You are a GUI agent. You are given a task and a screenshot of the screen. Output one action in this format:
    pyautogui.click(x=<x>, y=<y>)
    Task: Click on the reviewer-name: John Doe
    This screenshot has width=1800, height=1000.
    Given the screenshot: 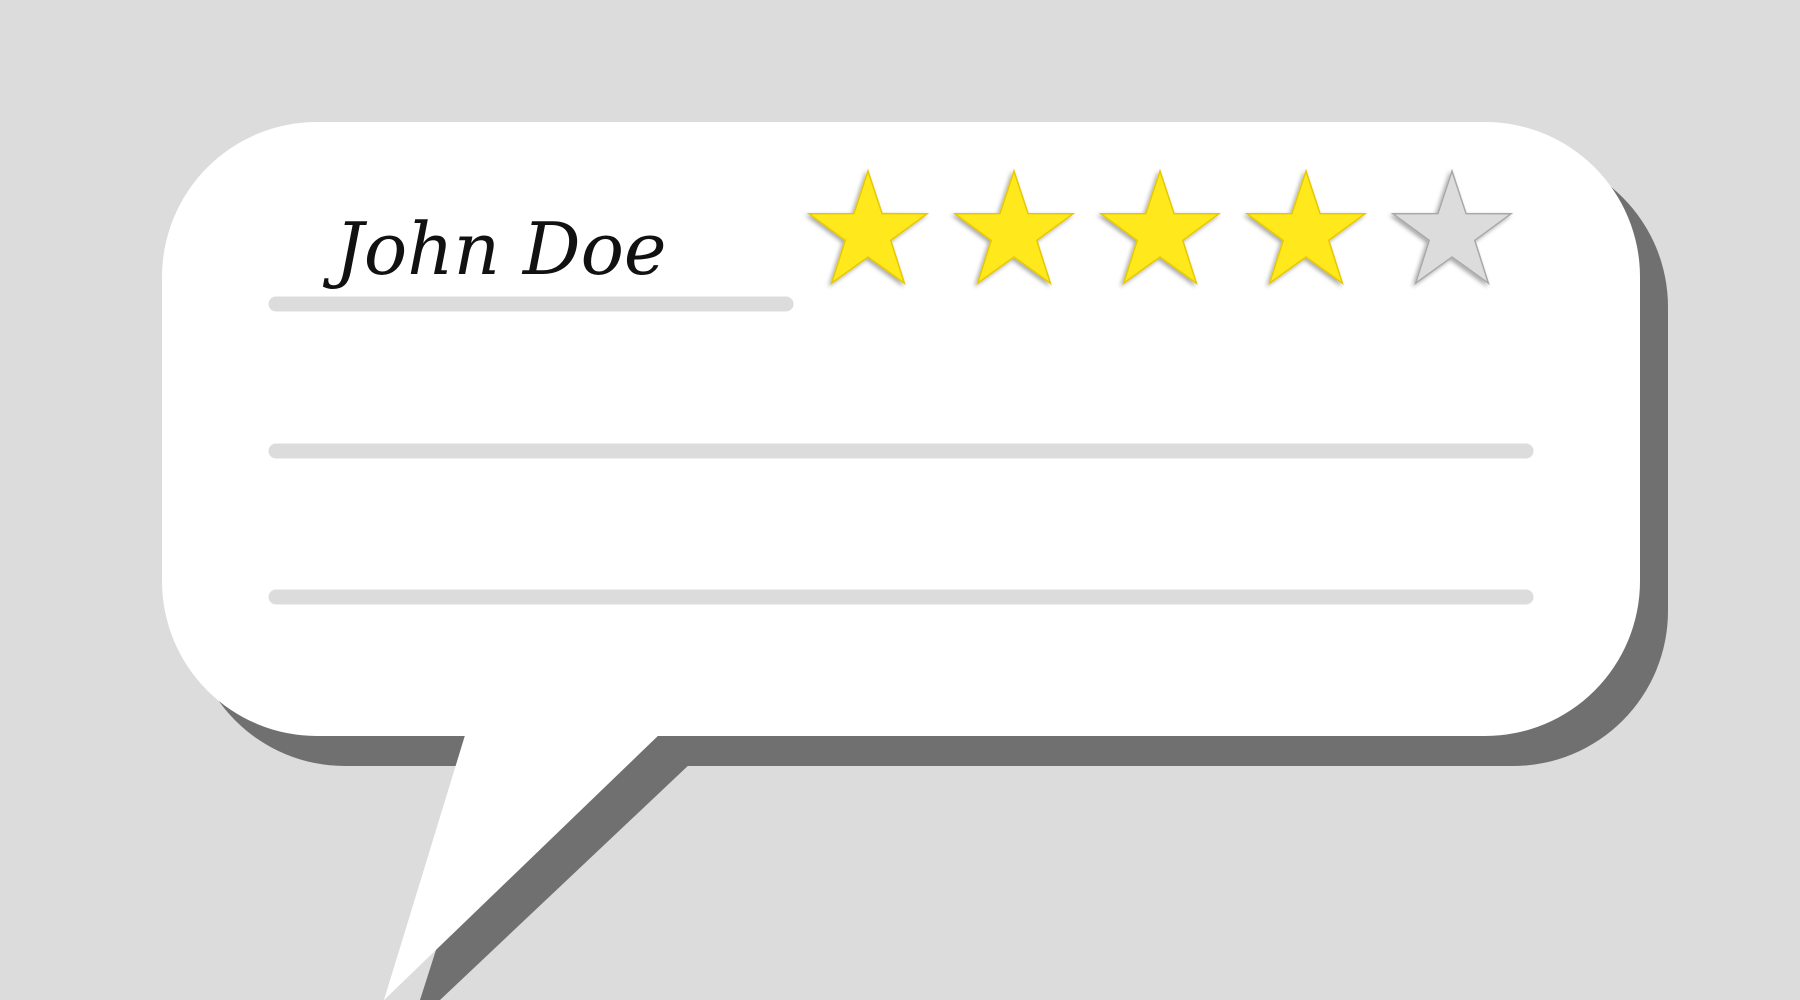 What is the action you would take?
    pyautogui.click(x=494, y=249)
    